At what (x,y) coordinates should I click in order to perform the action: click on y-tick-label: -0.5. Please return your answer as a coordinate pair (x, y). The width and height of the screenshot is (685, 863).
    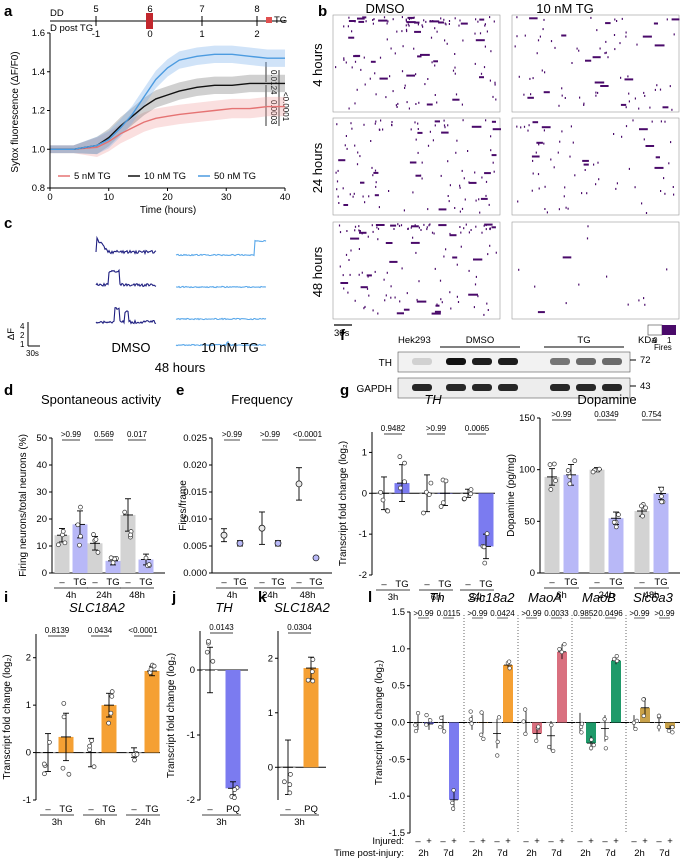
    Looking at the image, I should click on (397, 759).